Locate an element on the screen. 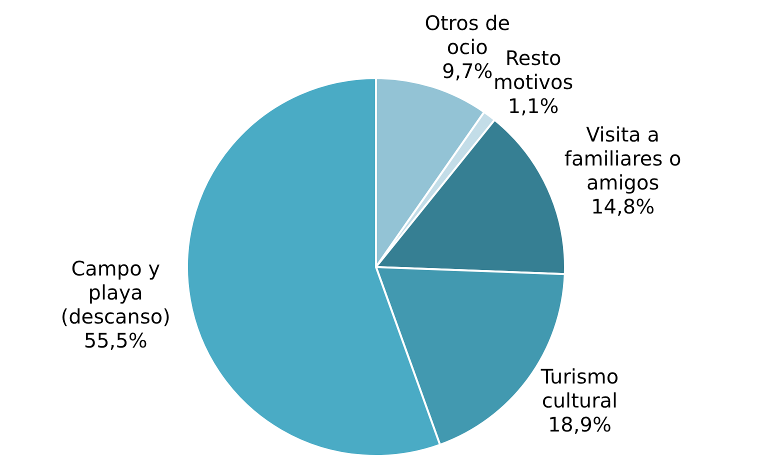 The width and height of the screenshot is (774, 461). data-label: 18,9% is located at coordinates (580, 424).